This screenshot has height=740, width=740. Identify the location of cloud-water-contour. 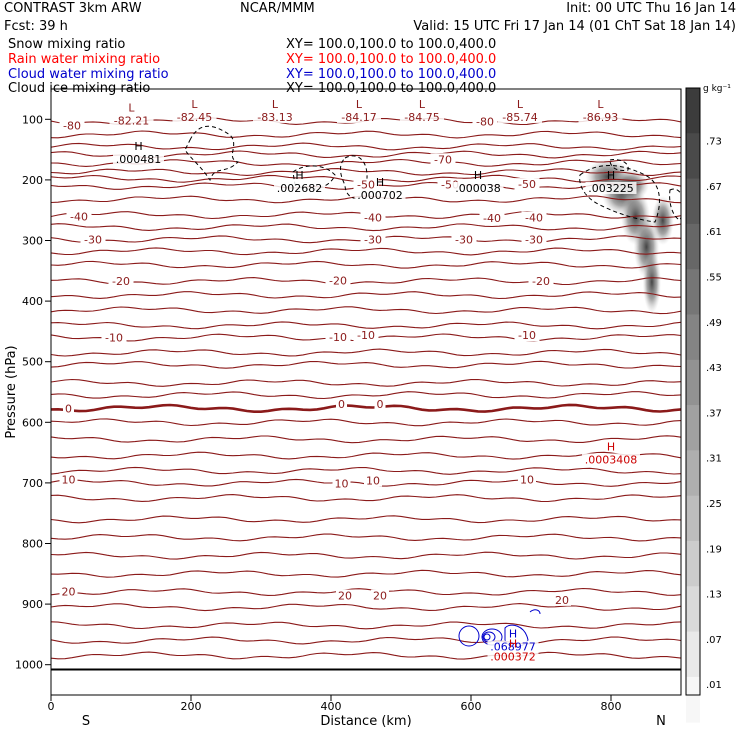
(535, 612).